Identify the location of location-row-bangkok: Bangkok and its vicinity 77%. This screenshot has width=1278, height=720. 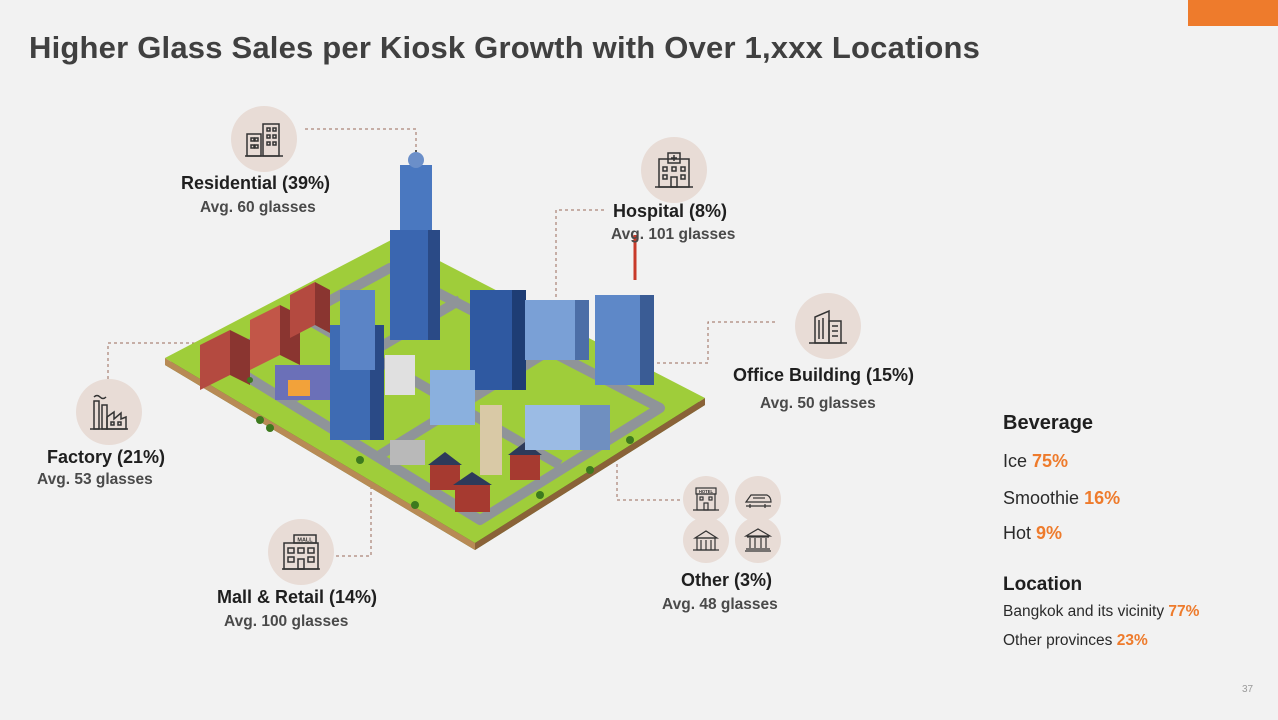
(1101, 612).